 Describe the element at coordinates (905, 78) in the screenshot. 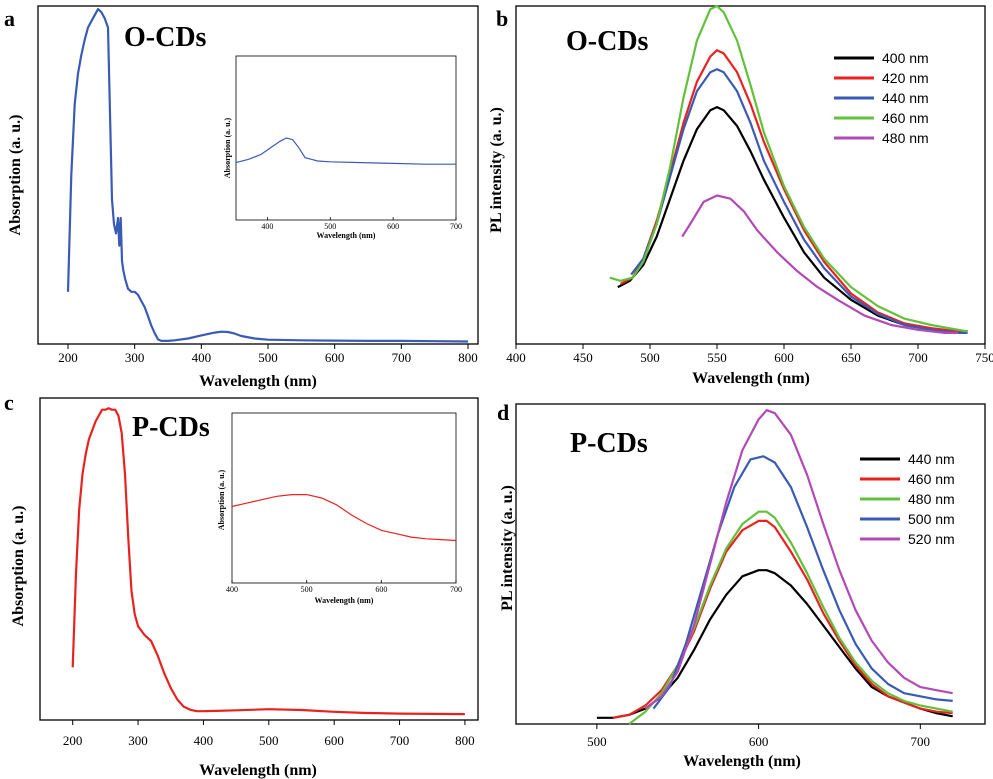

I see `legend-label: 420 nm` at that location.